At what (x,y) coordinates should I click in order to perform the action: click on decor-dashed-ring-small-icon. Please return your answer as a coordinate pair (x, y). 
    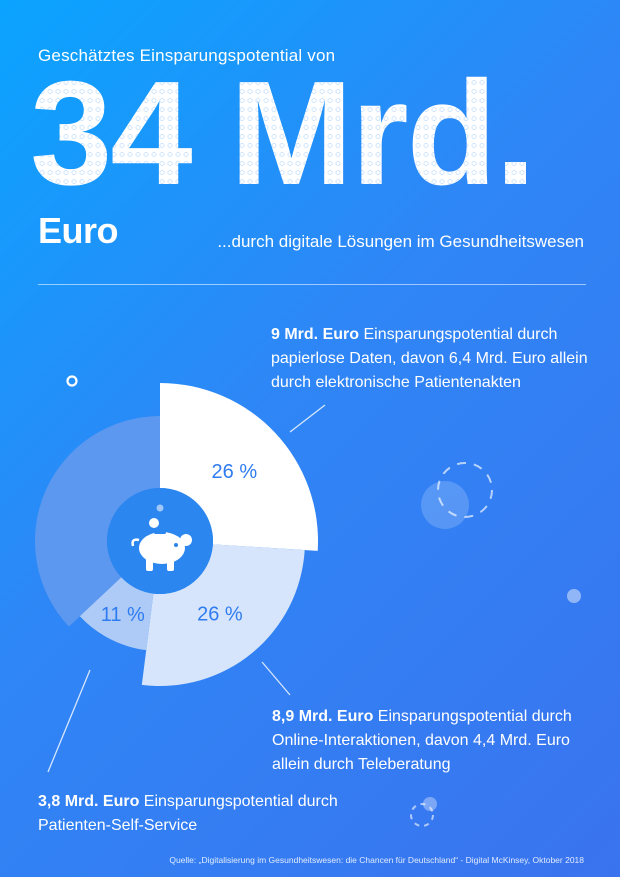
    Looking at the image, I should click on (422, 815).